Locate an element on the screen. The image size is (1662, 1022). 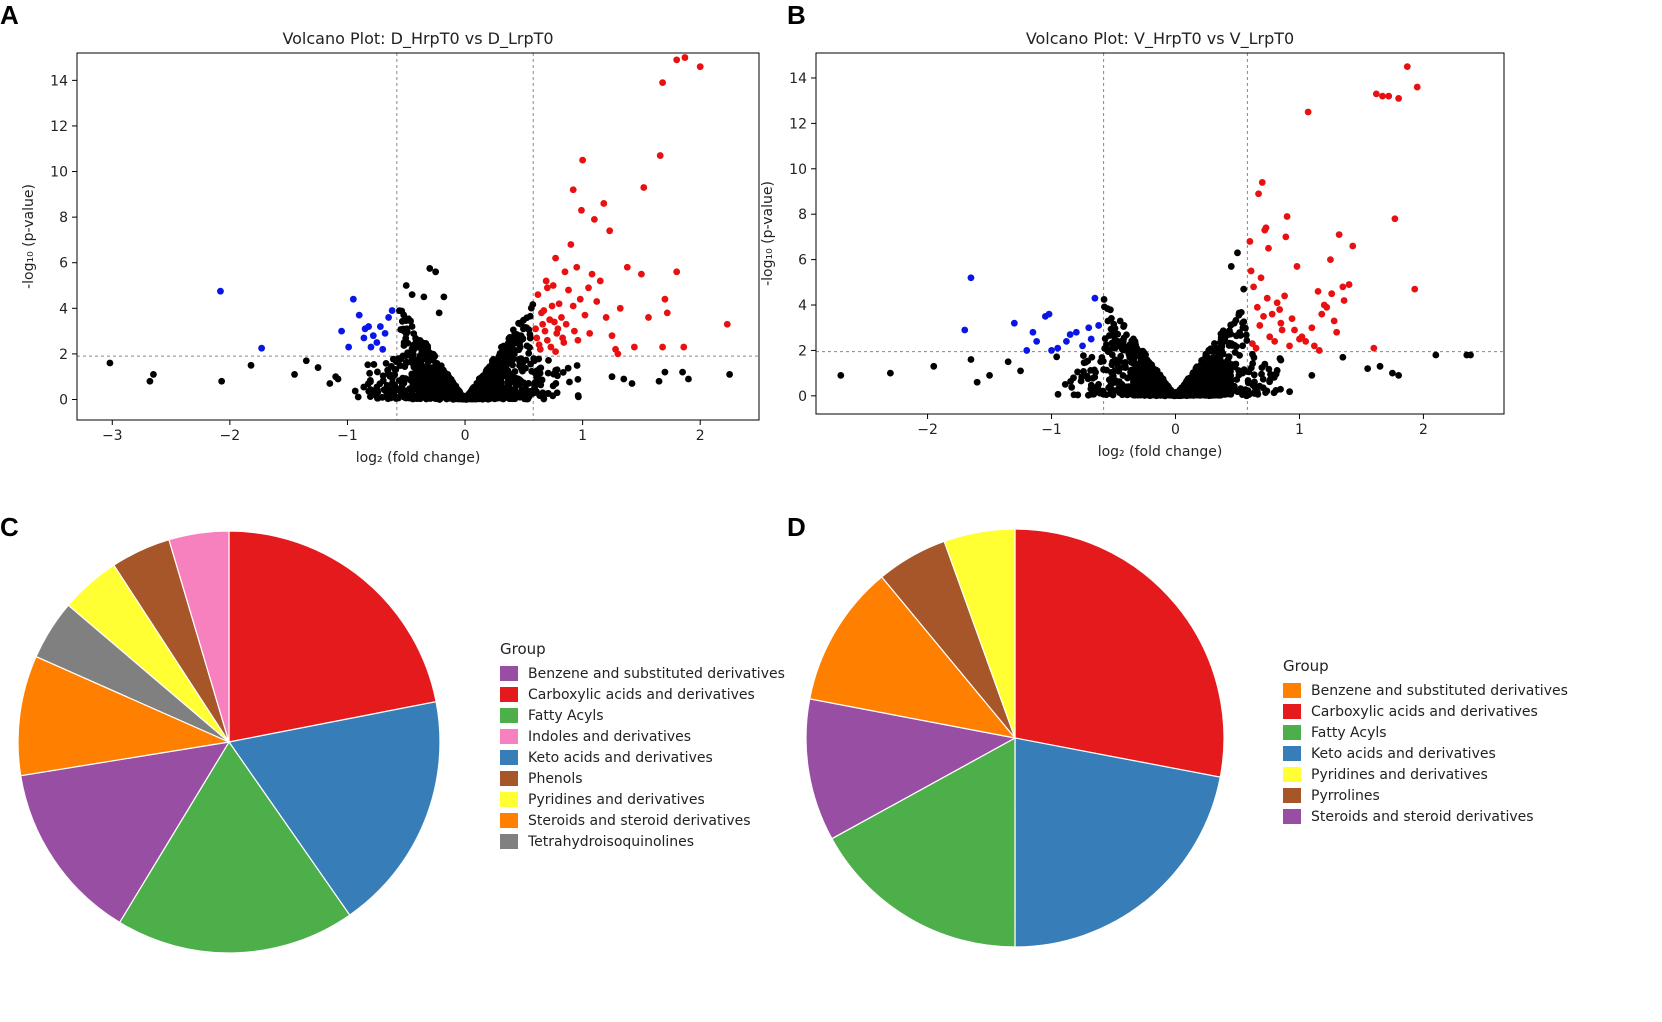
chart-title: Volcano Plot: D_HrpT0 vs D_LrpT0 is located at coordinates (417, 39).